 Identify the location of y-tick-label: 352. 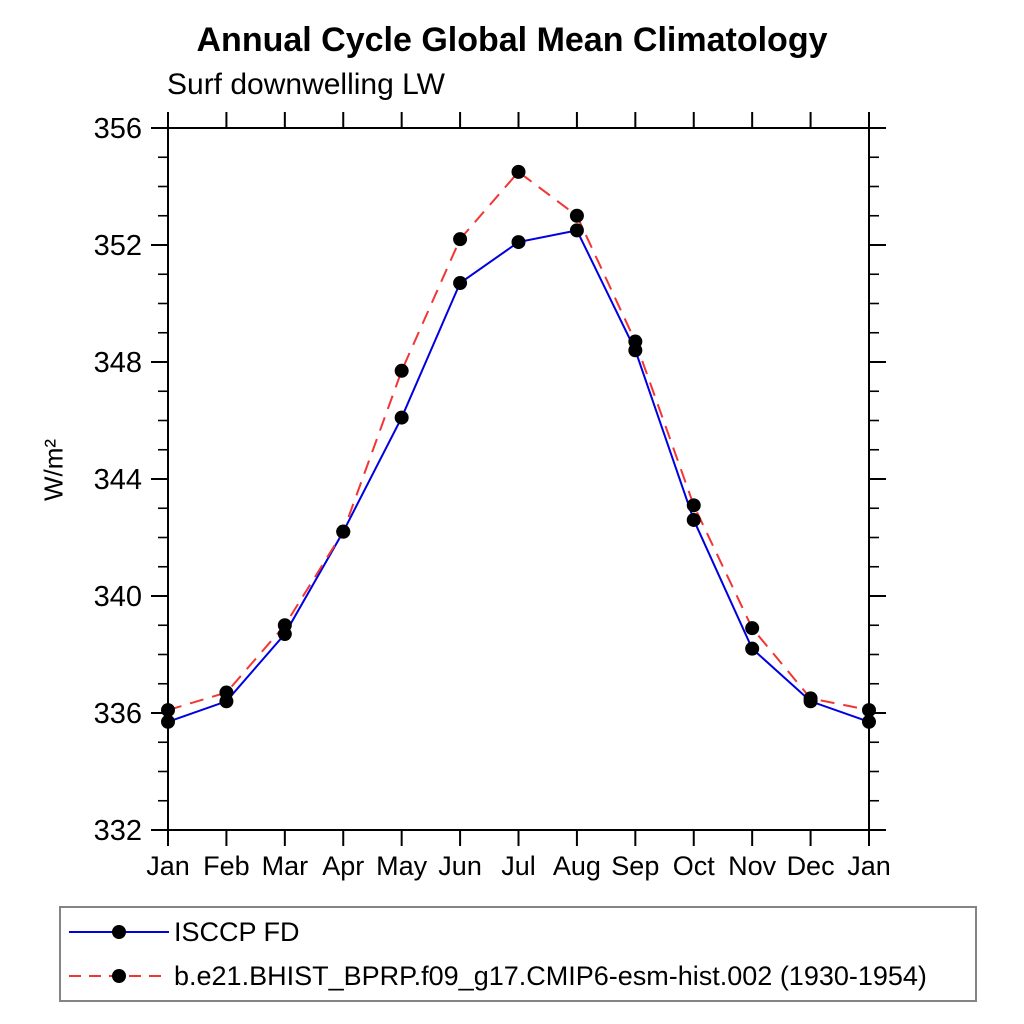
(118, 246).